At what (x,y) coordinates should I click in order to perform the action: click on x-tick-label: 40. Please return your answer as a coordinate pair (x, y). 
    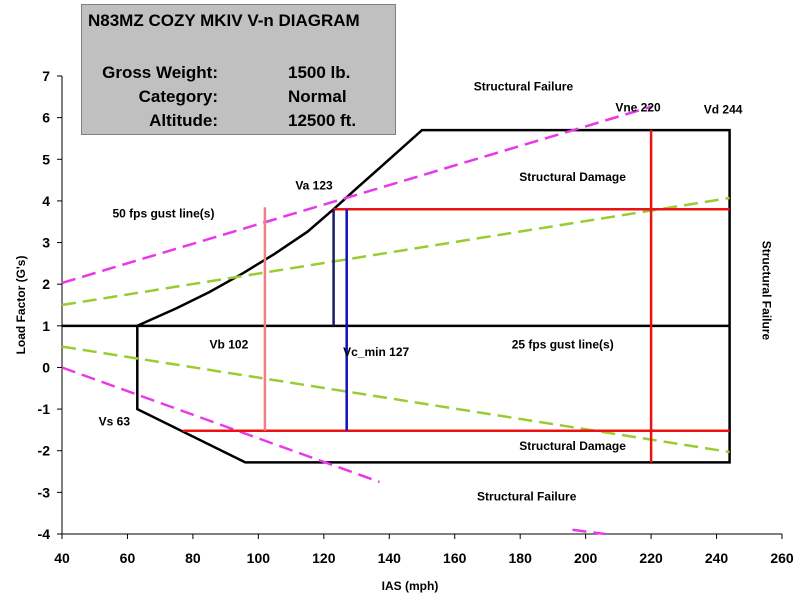
    Looking at the image, I should click on (62, 558).